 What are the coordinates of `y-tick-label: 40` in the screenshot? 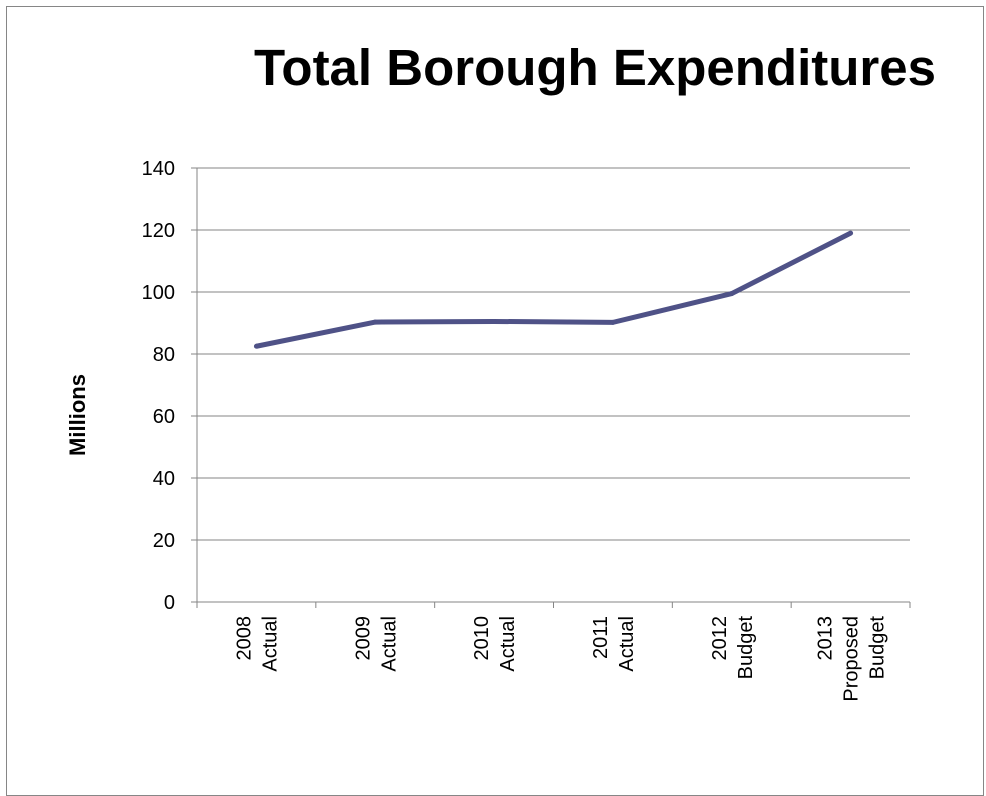 It's located at (164, 479).